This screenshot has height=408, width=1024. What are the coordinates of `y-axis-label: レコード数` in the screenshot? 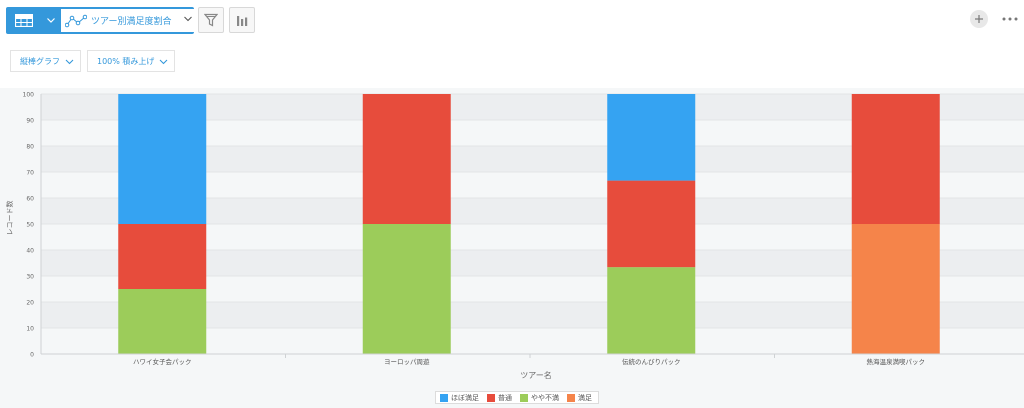 It's located at (9, 218).